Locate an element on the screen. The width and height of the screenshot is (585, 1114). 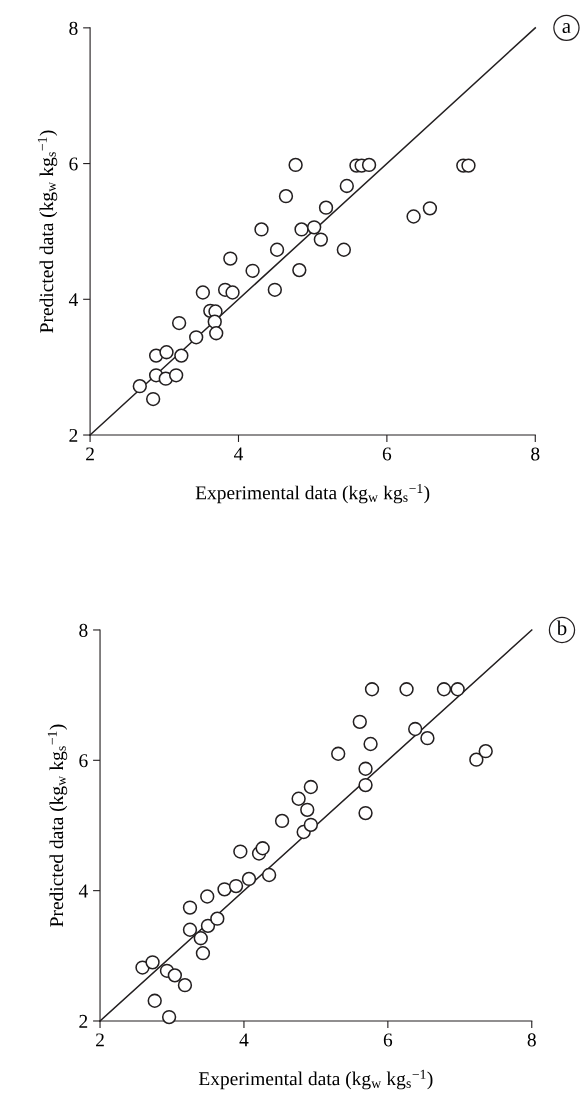
text: a is located at coordinates (566, 28).